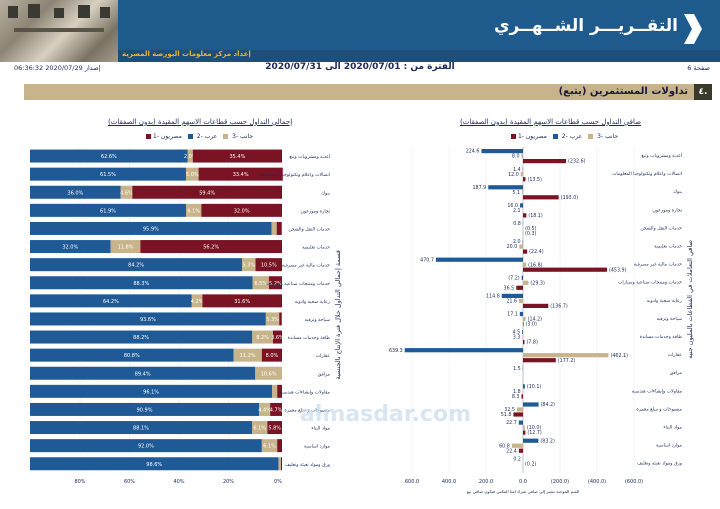 Image resolution: width=720 pixels, height=509 pixels. Describe the element at coordinates (547, 441) in the screenshot. I see `bar-value-label: (83.2)` at that location.